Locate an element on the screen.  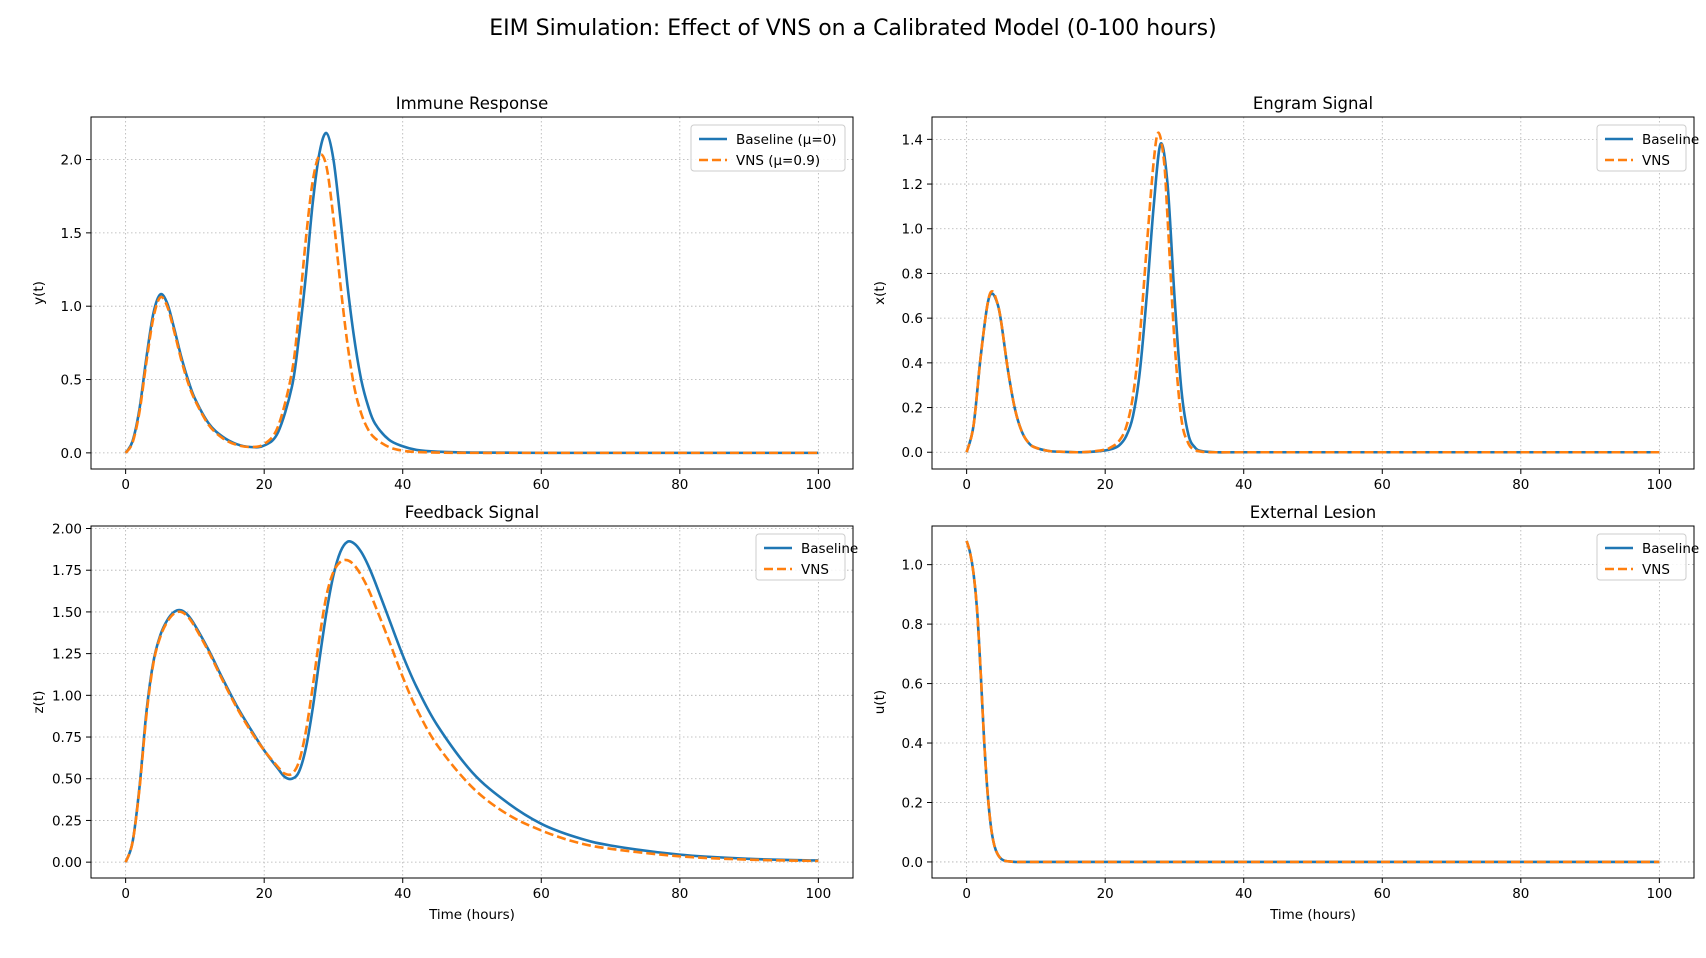
legend-label-baseline: Baseline (μ=0) is located at coordinates (786, 140).